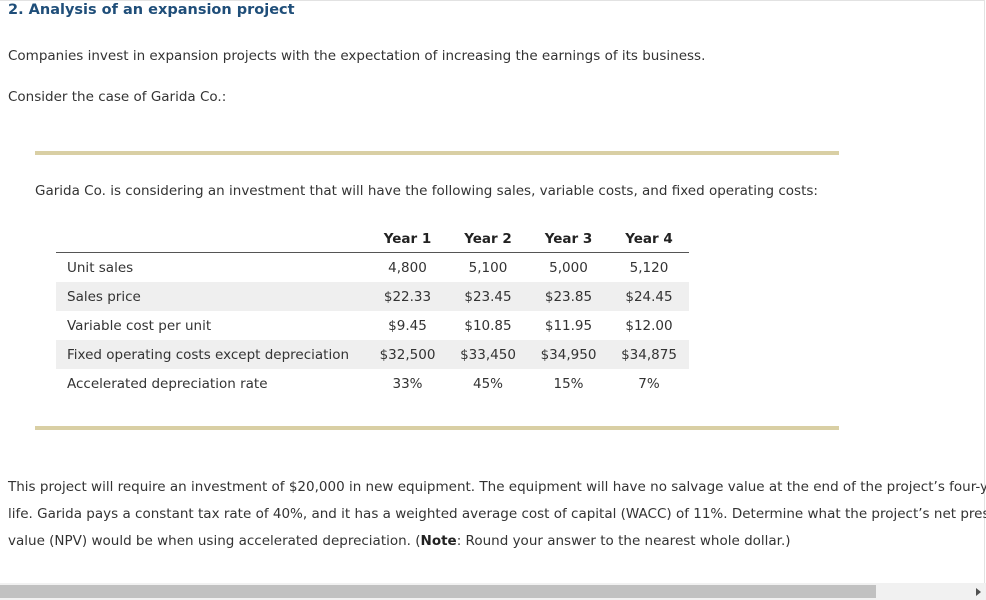  Describe the element at coordinates (568, 239) in the screenshot. I see `header-year-3: Year 3` at that location.